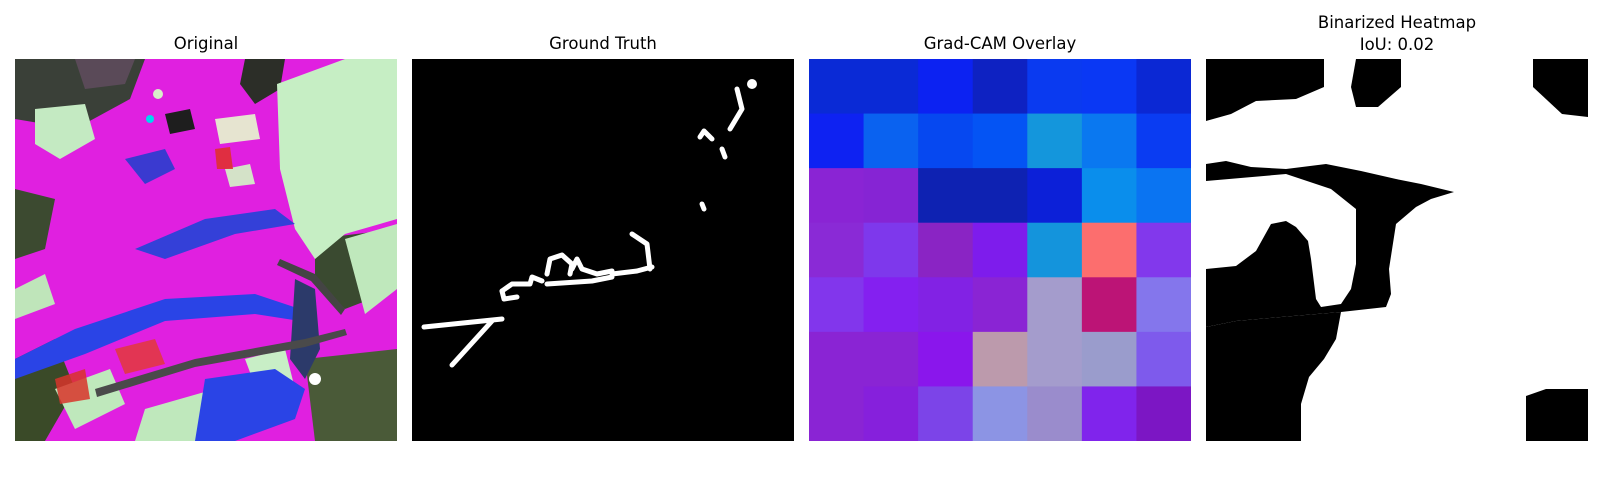 This screenshot has width=1600, height=500. What do you see at coordinates (1000, 43) in the screenshot?
I see `gradcam-title: Grad-CAM Overlay` at bounding box center [1000, 43].